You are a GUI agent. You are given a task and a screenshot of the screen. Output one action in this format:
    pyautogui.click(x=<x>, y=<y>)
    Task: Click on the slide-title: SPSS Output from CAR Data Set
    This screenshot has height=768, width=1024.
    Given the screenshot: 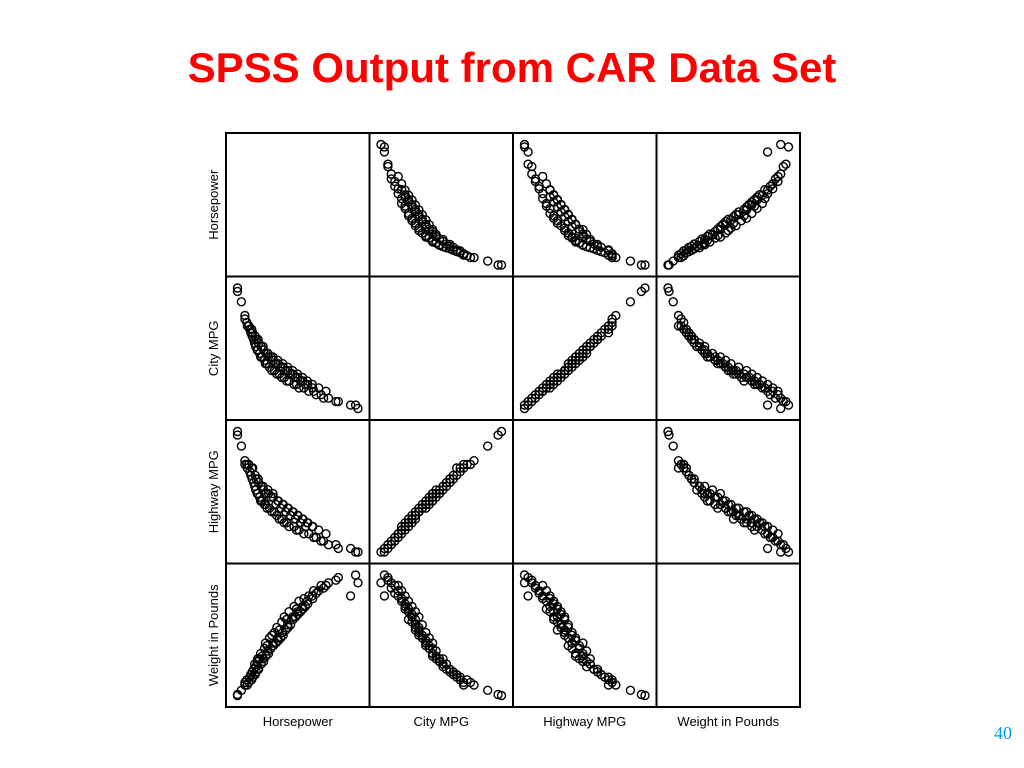 What is the action you would take?
    pyautogui.click(x=512, y=67)
    